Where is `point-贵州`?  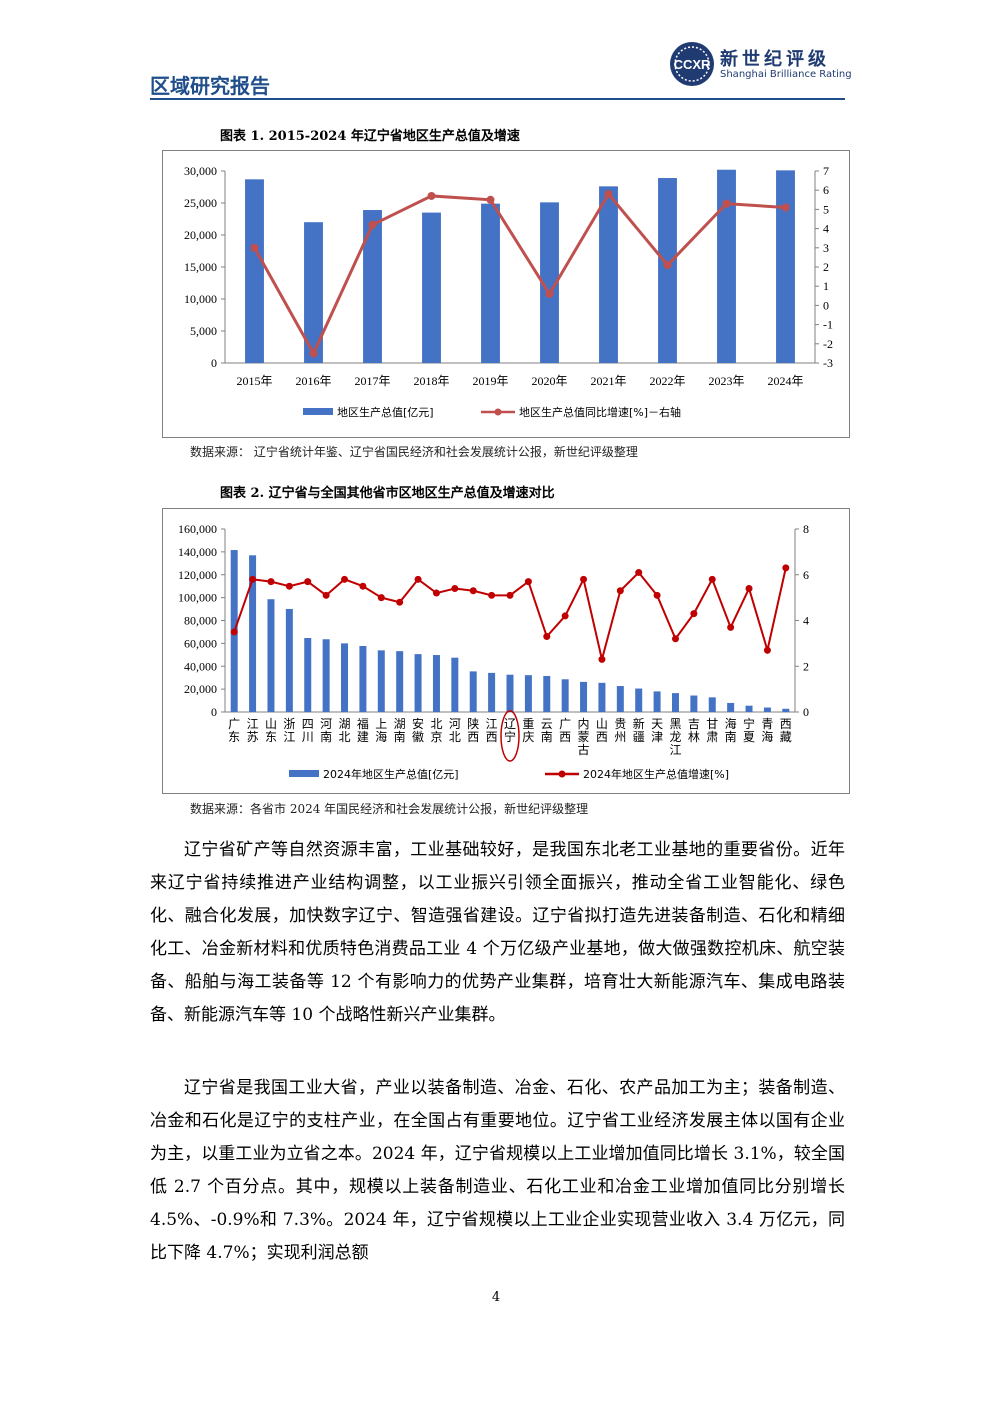 point-贵州 is located at coordinates (620, 591).